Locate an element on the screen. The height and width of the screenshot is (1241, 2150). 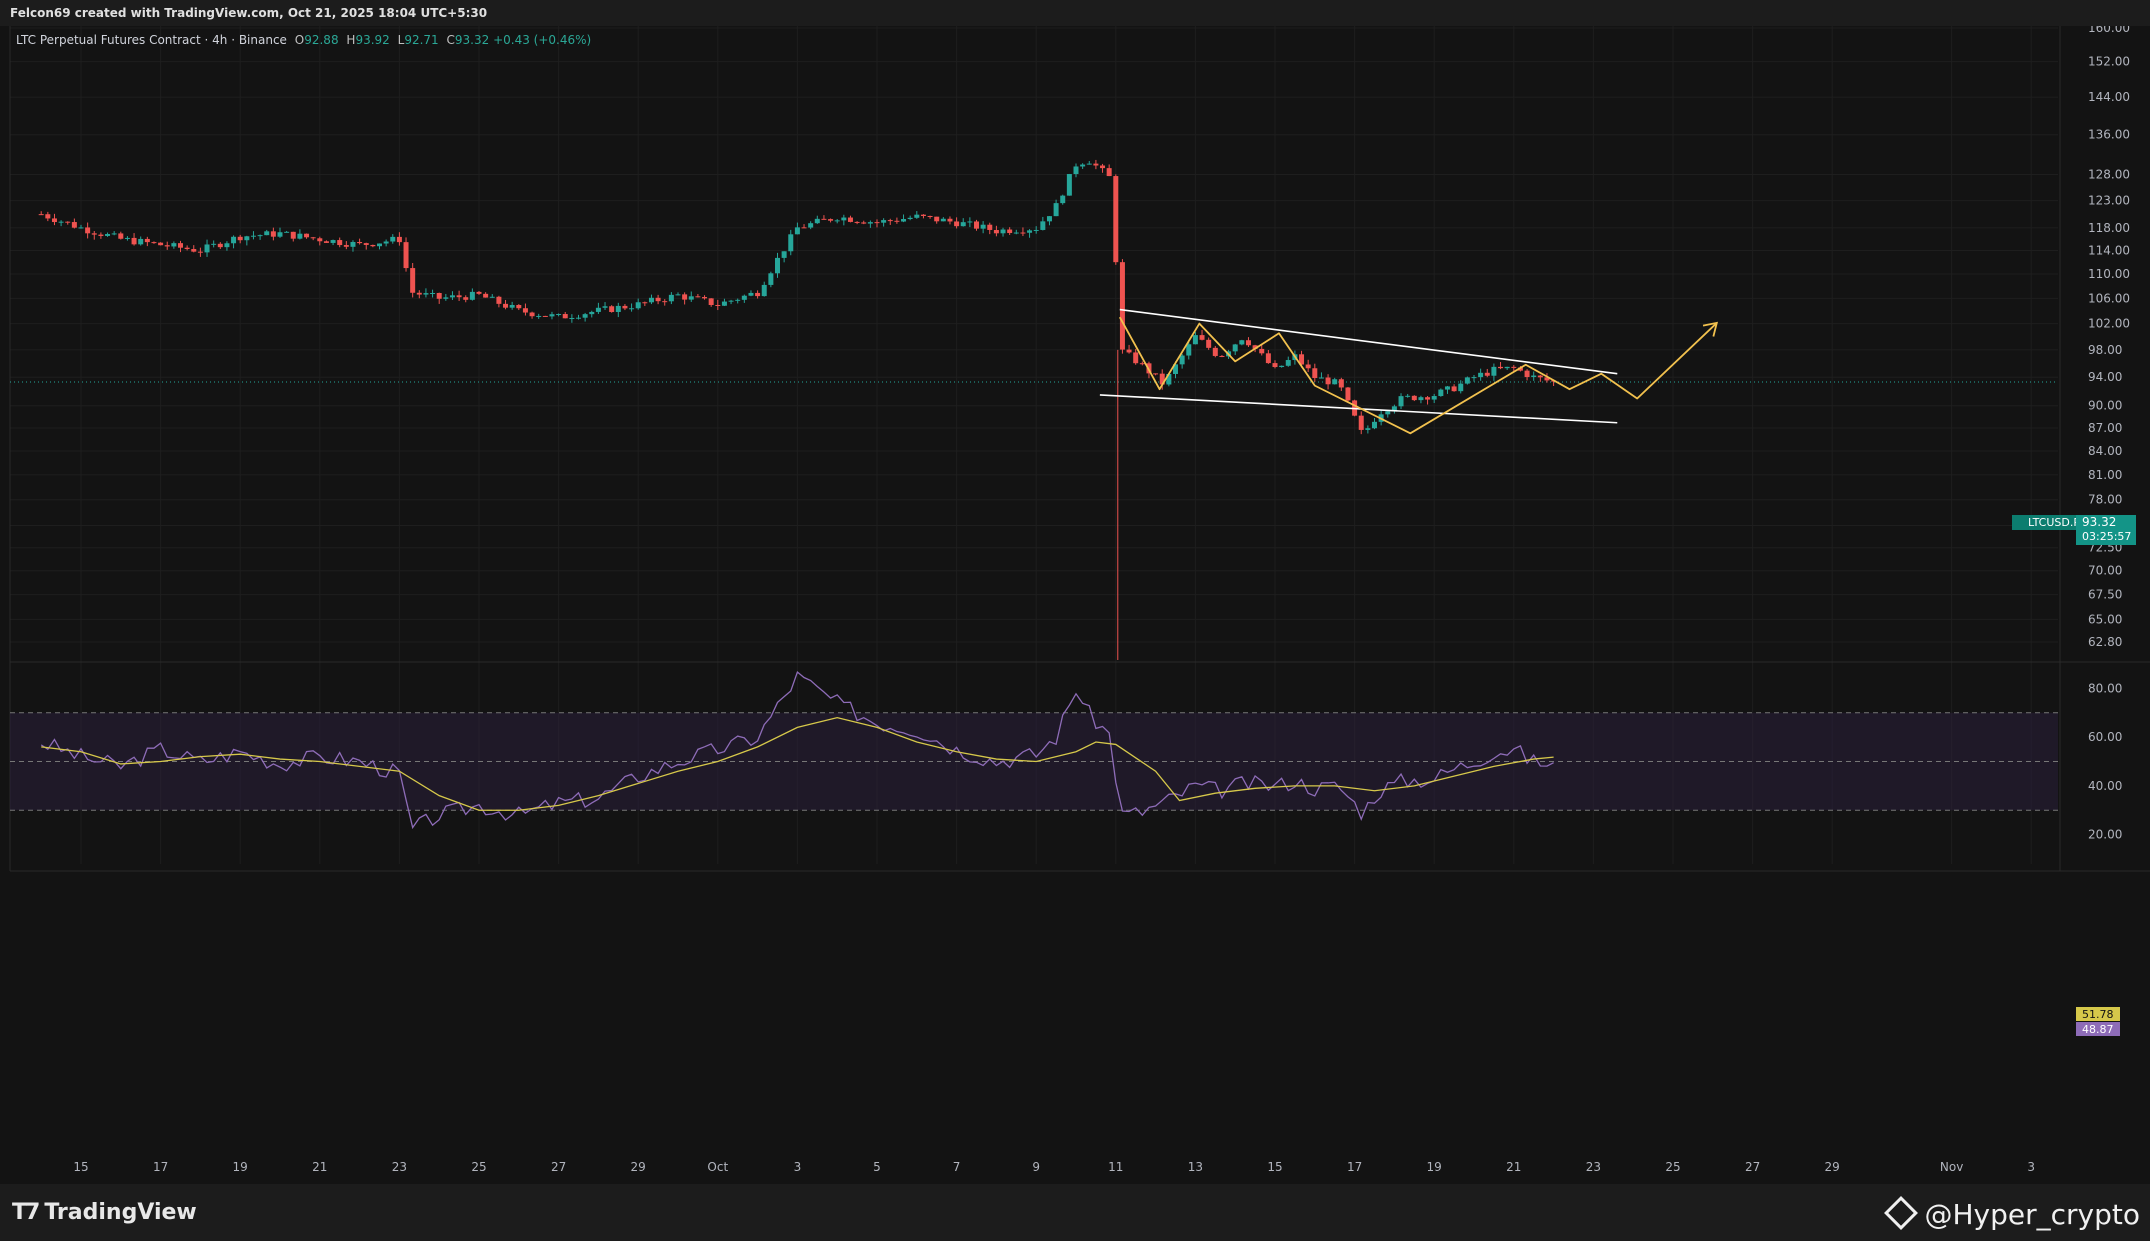
price-tick-label: 123.00 is located at coordinates (2109, 201).